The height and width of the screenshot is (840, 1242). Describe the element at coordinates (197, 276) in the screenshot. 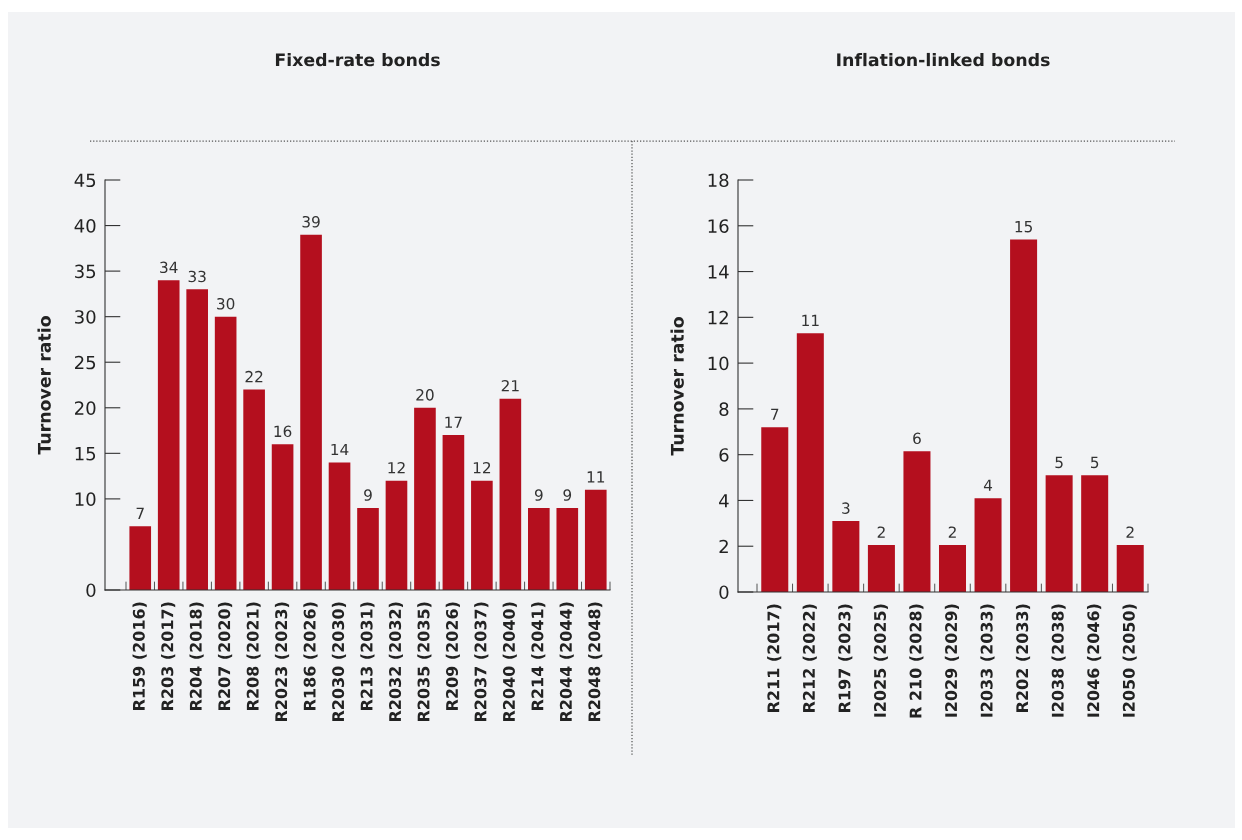

I see `data-label: 33` at that location.